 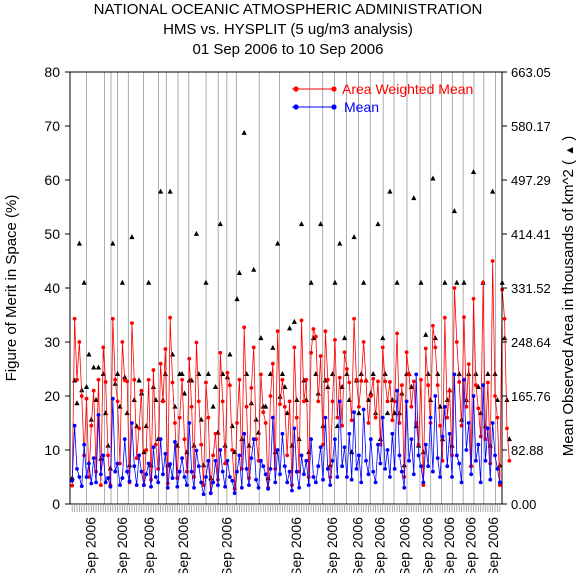 What do you see at coordinates (382, 98) in the screenshot?
I see `legend: Area Weighted Mean Mean` at bounding box center [382, 98].